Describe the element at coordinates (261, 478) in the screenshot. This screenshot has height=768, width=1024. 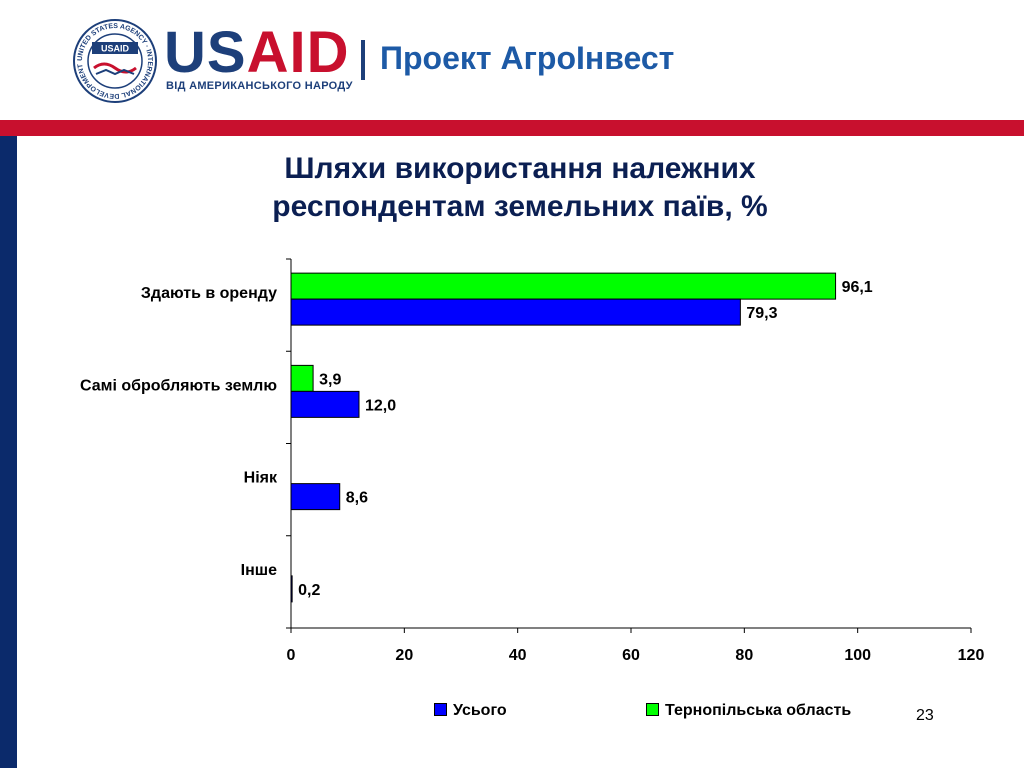
I see `category-label: Ніяк` at that location.